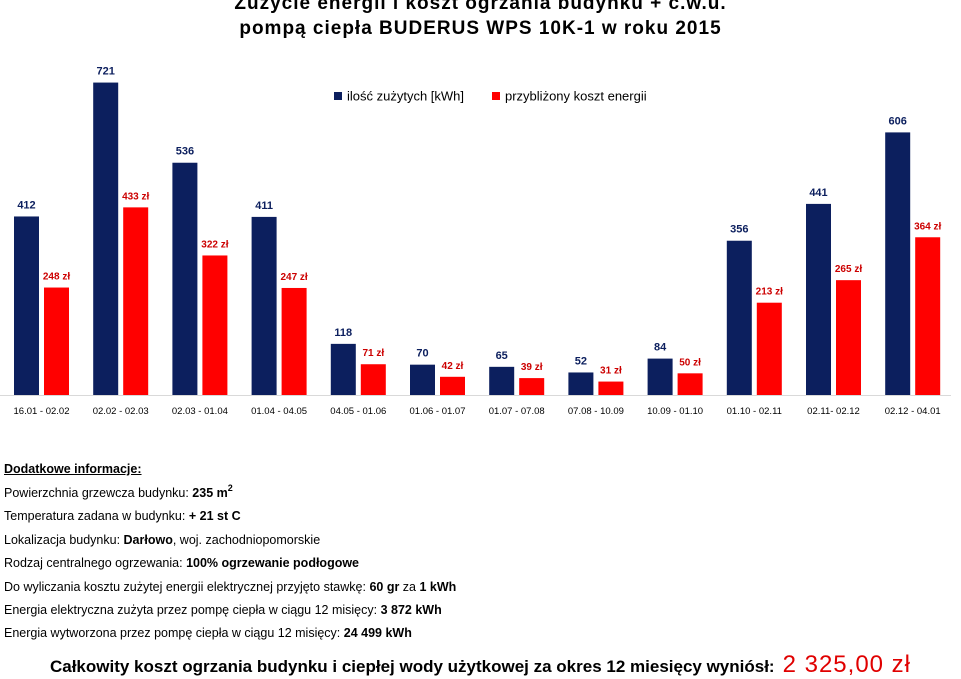  What do you see at coordinates (230, 488) in the screenshot?
I see `info-area-sup: 2` at bounding box center [230, 488].